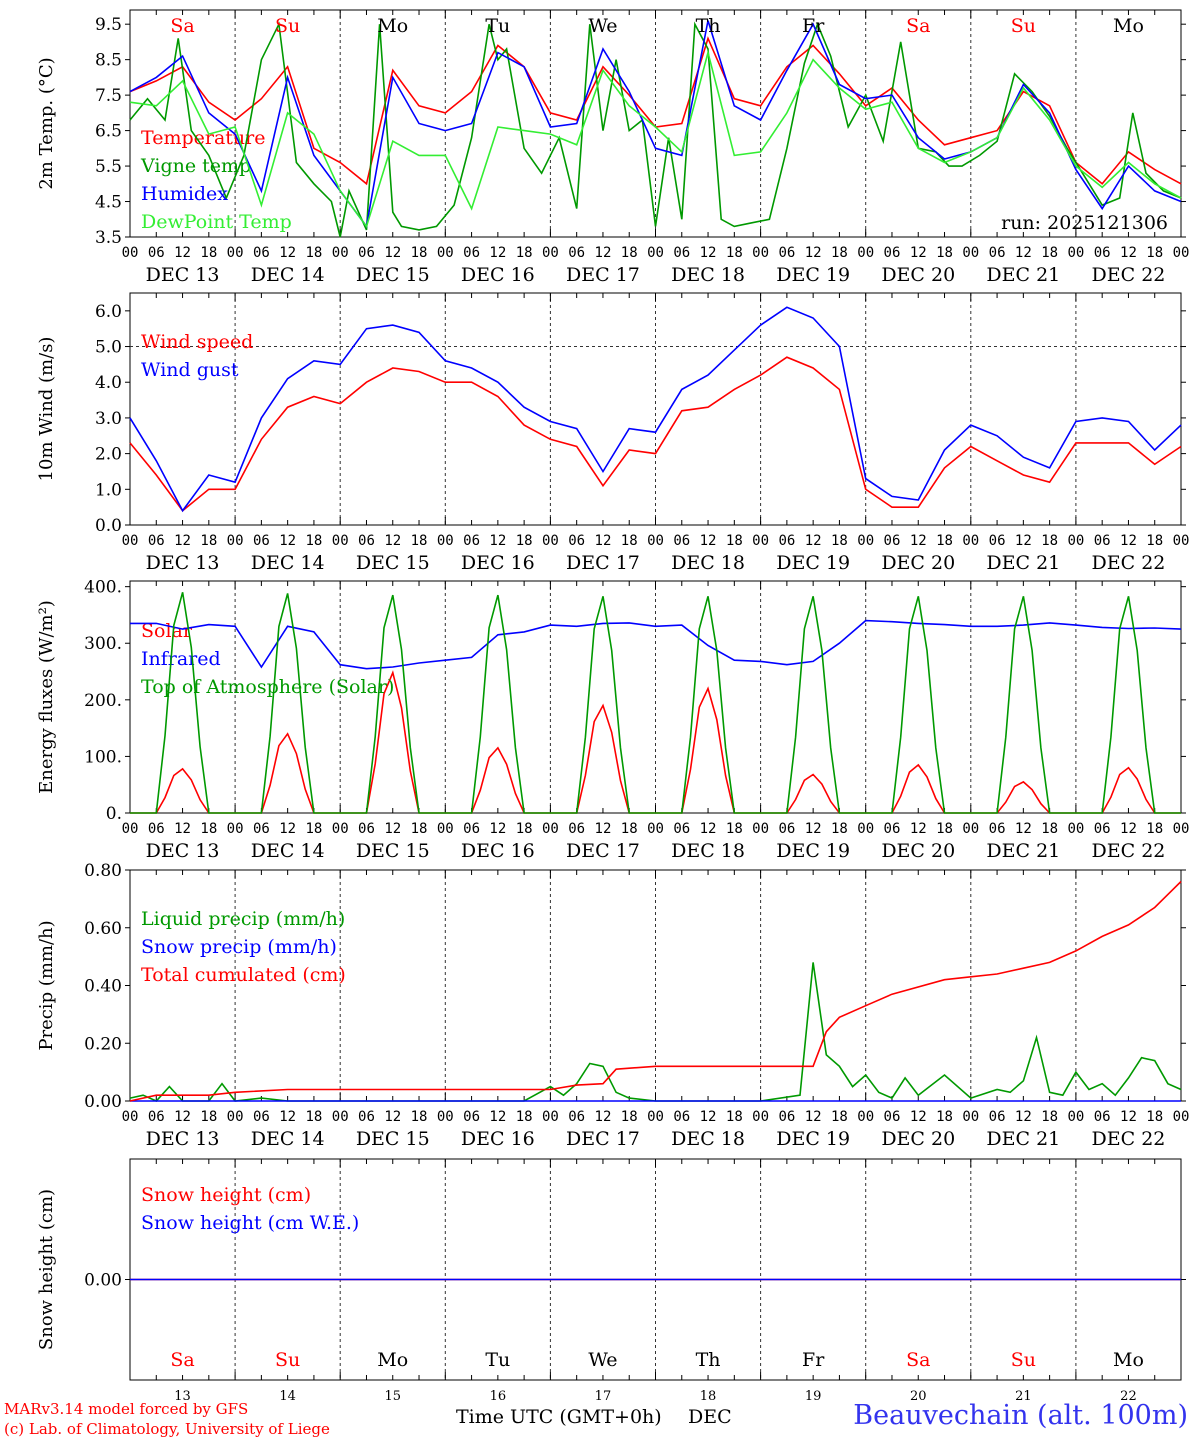 This screenshot has width=1194, height=1440. I want to click on weekday-label: Th, so click(708, 26).